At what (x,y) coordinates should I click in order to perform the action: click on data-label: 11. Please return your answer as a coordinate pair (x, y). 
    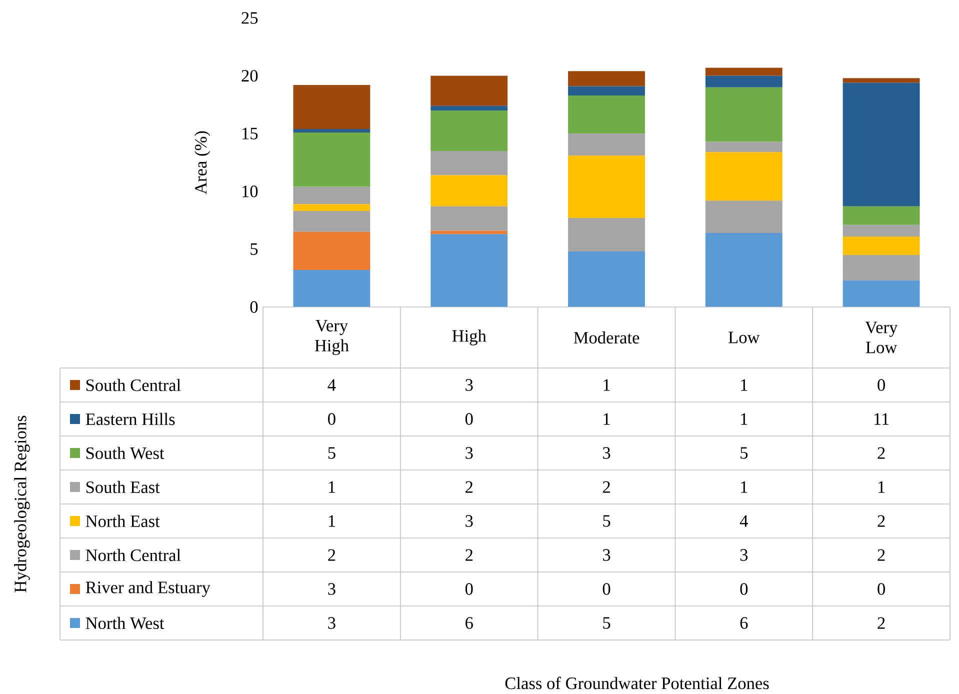
    Looking at the image, I should click on (881, 419).